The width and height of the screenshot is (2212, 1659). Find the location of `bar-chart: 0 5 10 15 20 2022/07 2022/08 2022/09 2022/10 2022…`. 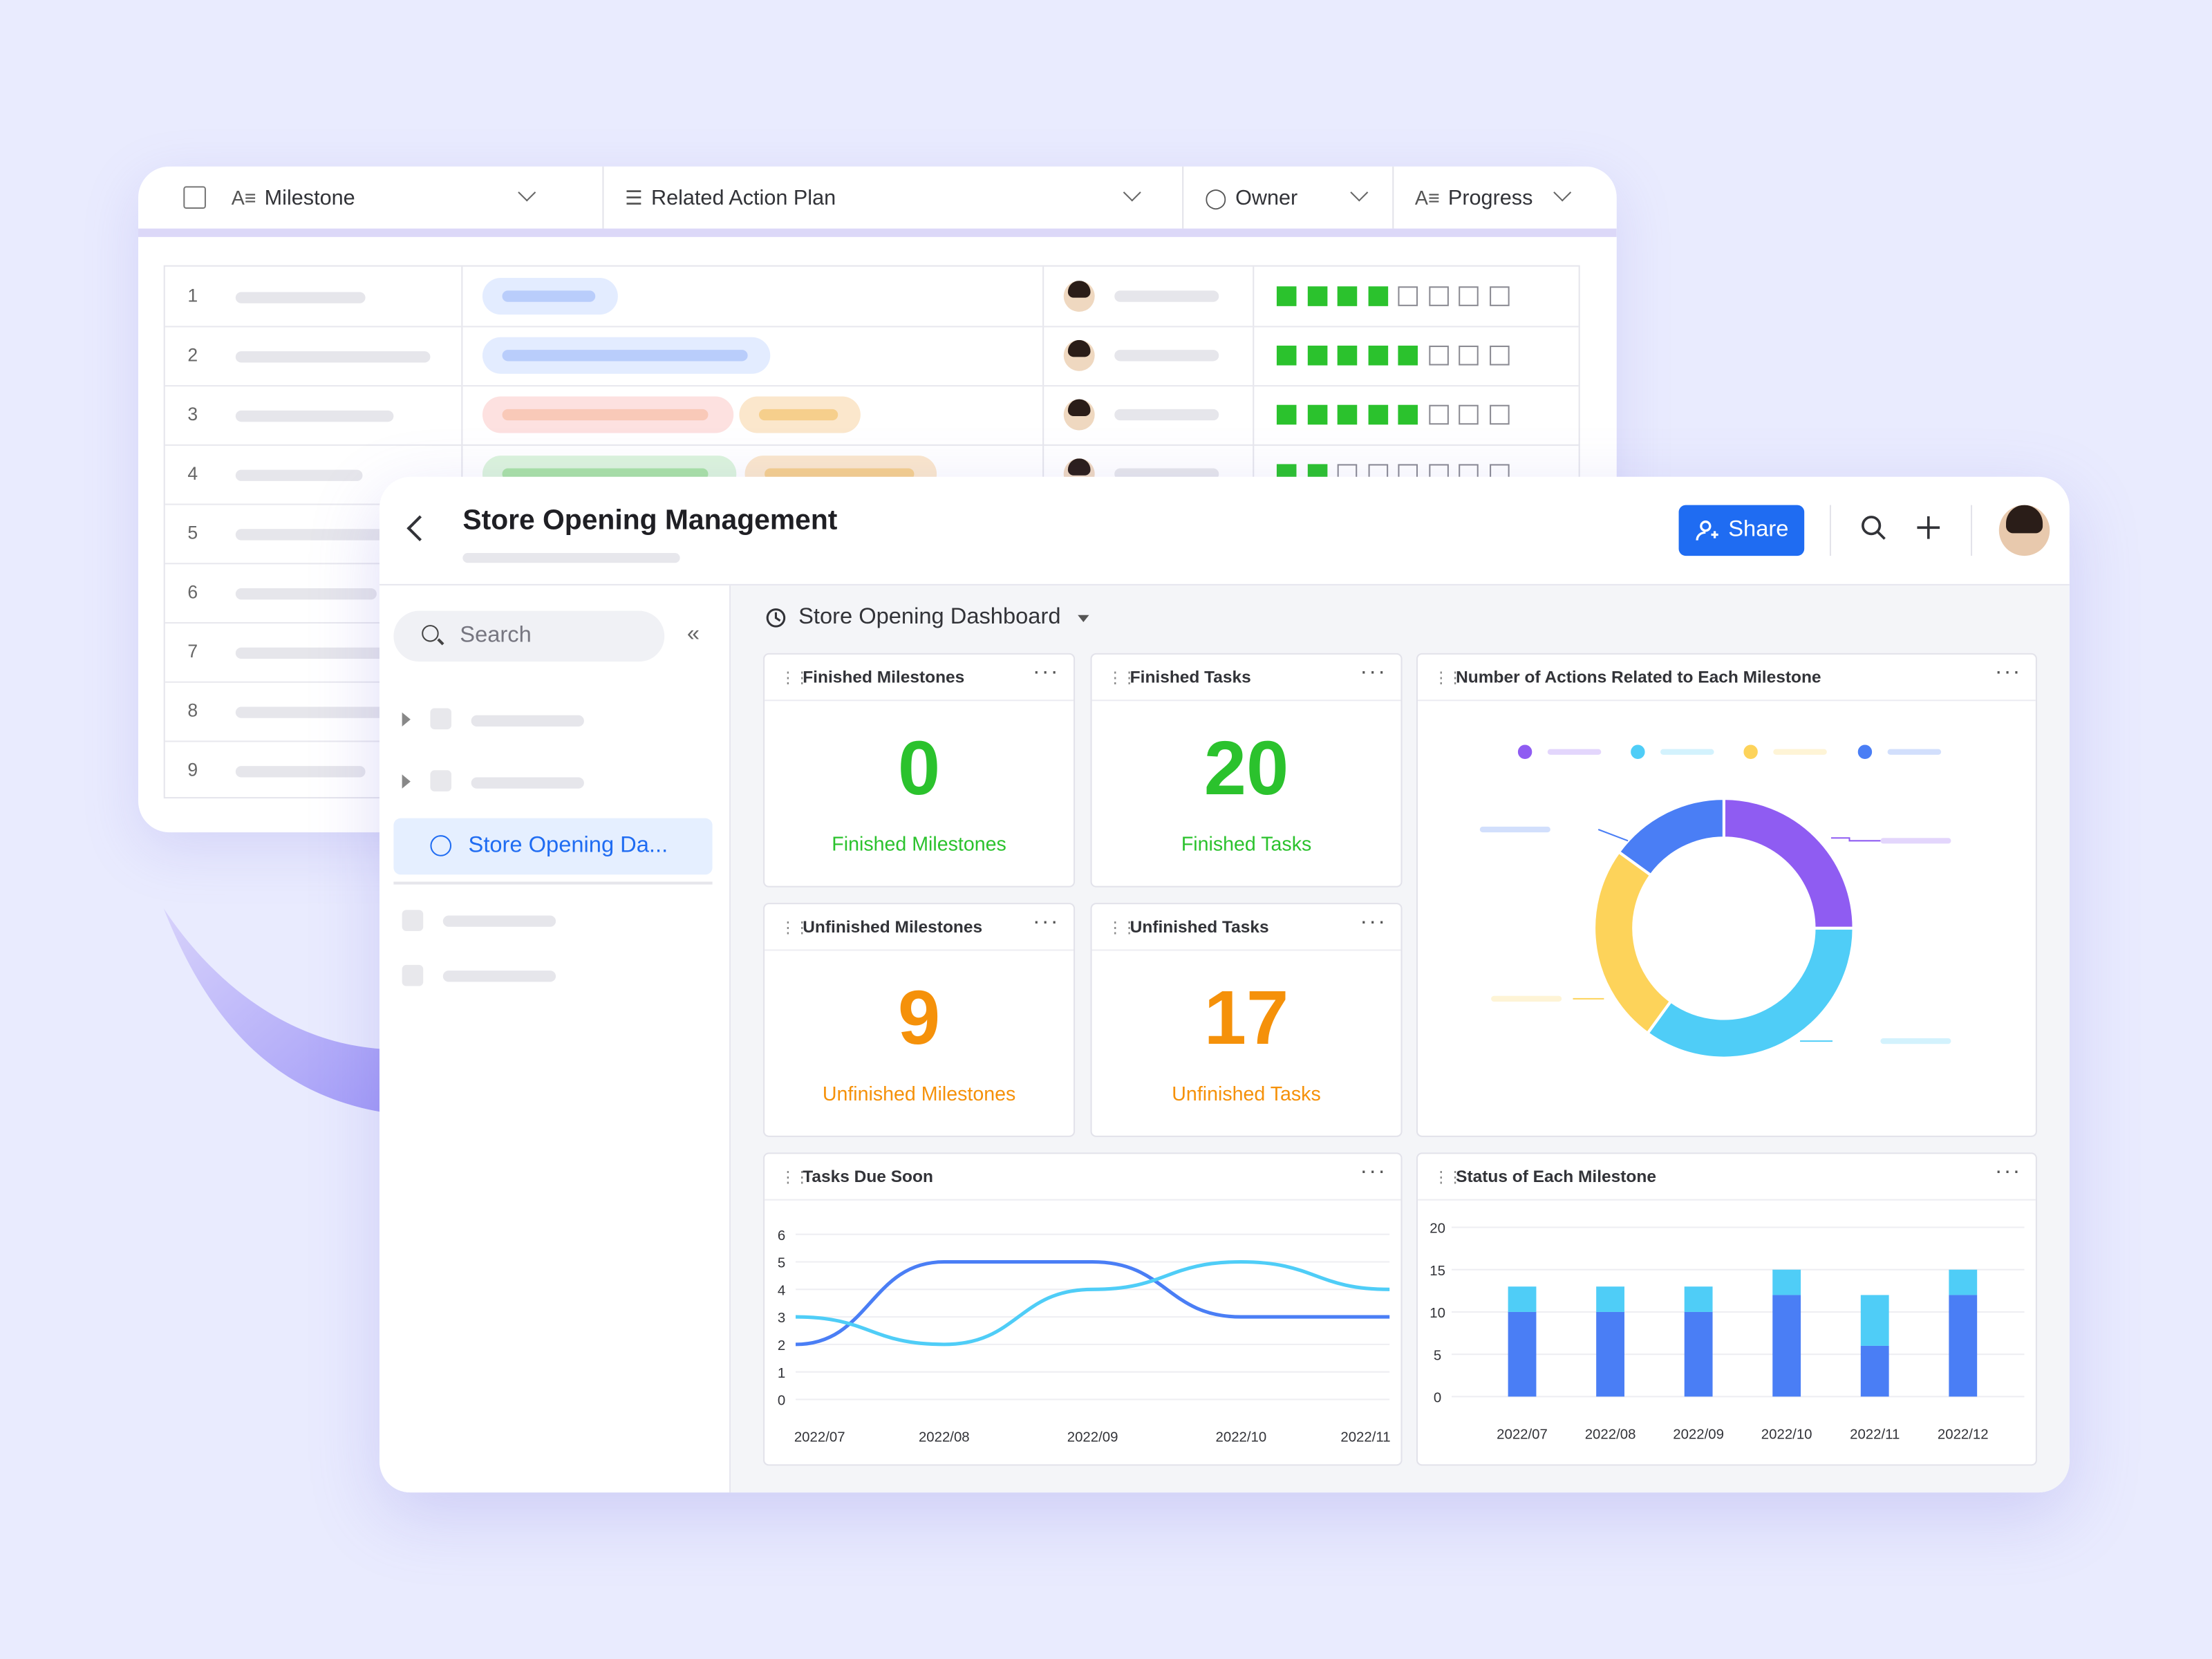

bar-chart: 0 5 10 15 20 2022/07 2022/08 2022/09 2022/10 2022… is located at coordinates (1727, 1332).